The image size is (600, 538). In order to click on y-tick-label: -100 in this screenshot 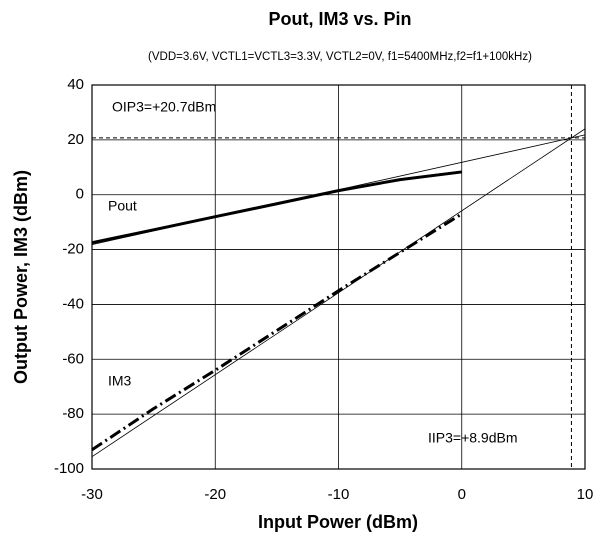, I will do `click(69, 468)`.